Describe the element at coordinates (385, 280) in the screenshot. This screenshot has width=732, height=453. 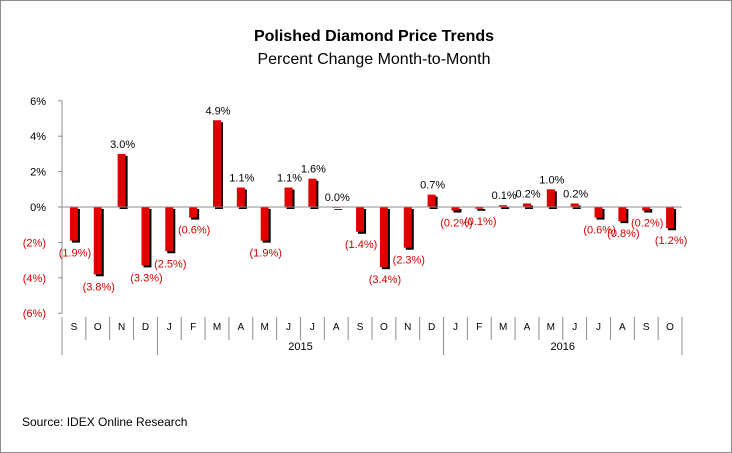
I see `data-label: (3.4%)` at that location.